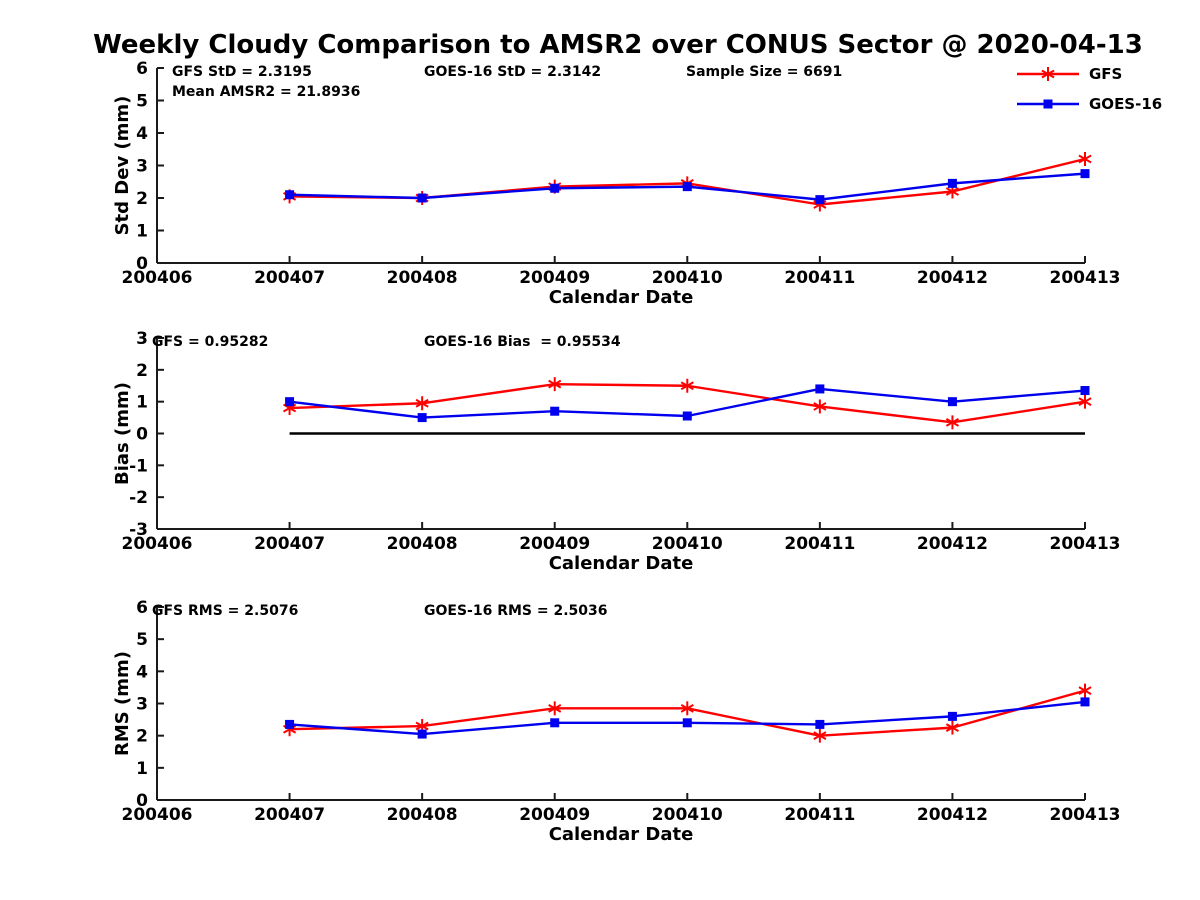 The width and height of the screenshot is (1200, 900). I want to click on square-legend-swatch-icon, so click(1048, 104).